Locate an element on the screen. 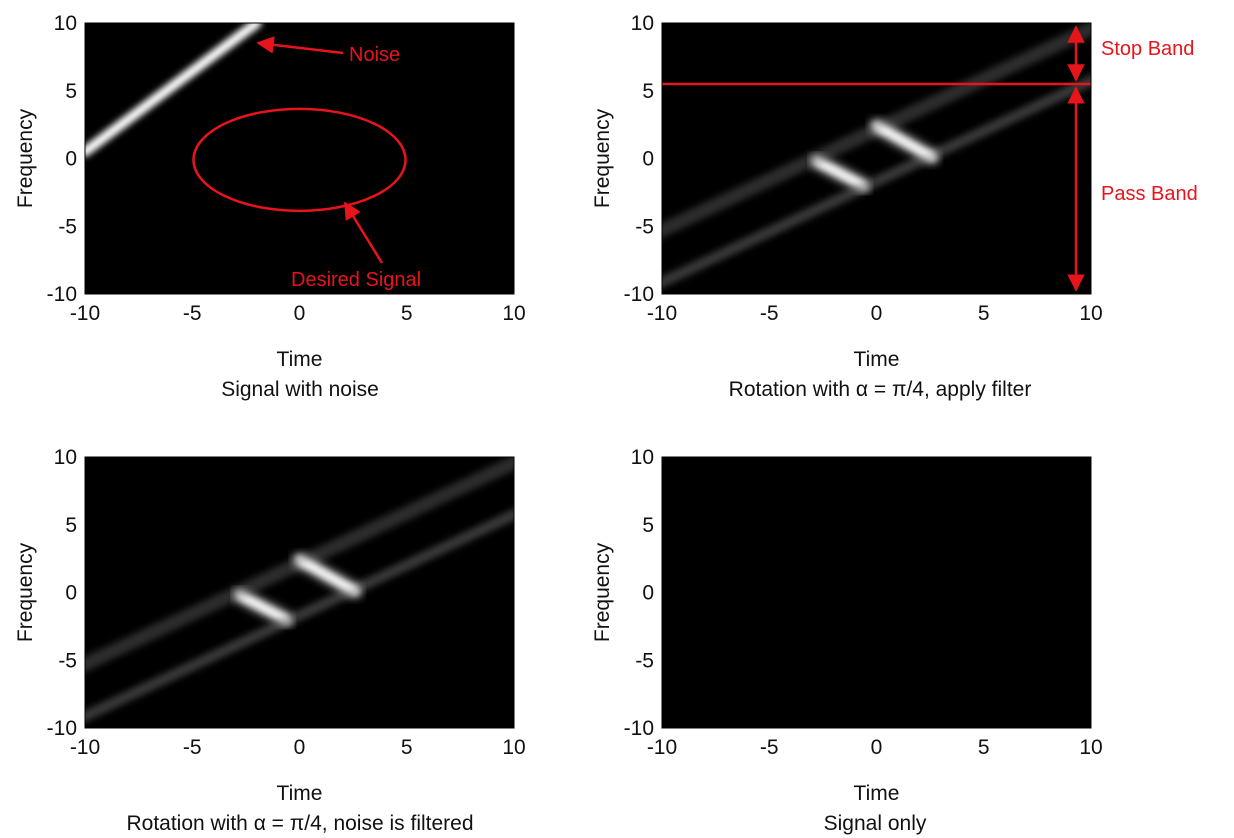 The image size is (1234, 838). panel-4-title: Signal only is located at coordinates (875, 823).